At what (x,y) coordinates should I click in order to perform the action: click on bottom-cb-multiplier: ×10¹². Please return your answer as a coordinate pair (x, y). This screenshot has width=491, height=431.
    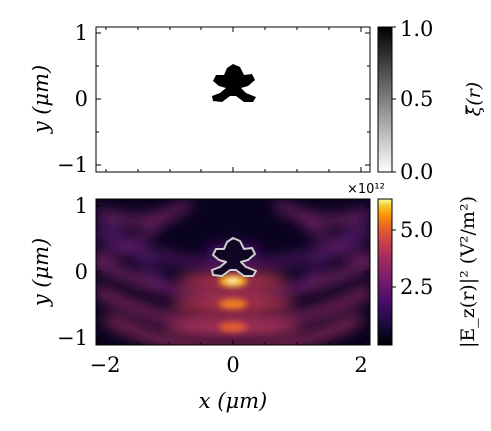
    Looking at the image, I should click on (366, 189).